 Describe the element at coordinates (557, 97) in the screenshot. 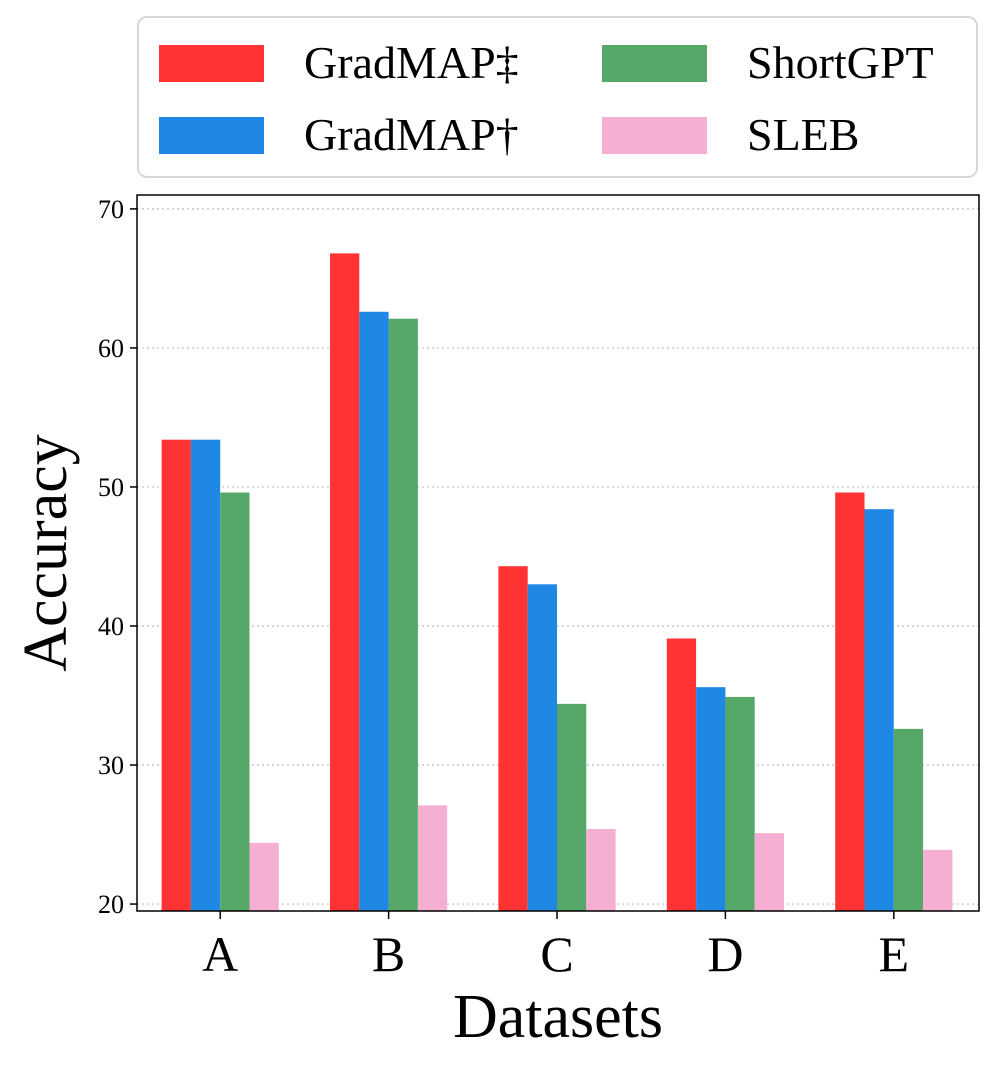

I see `legend: GradMAP‡ GradMAP† ShortGPT SLEB` at that location.